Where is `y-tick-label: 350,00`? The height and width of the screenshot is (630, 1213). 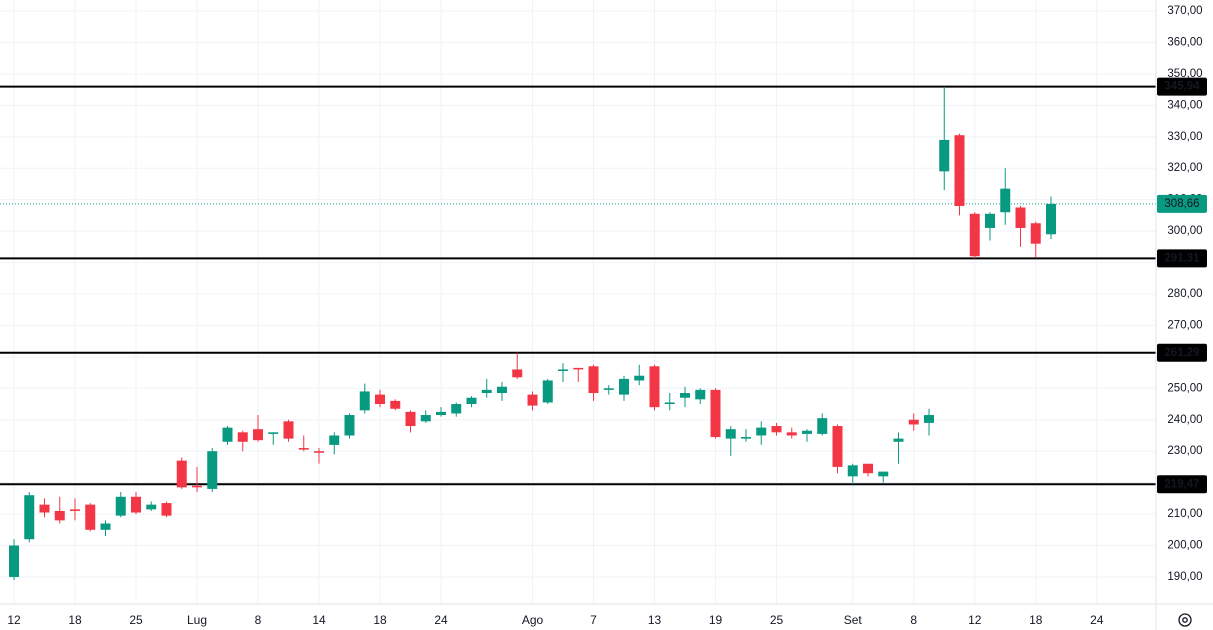
y-tick-label: 350,00 is located at coordinates (1184, 74).